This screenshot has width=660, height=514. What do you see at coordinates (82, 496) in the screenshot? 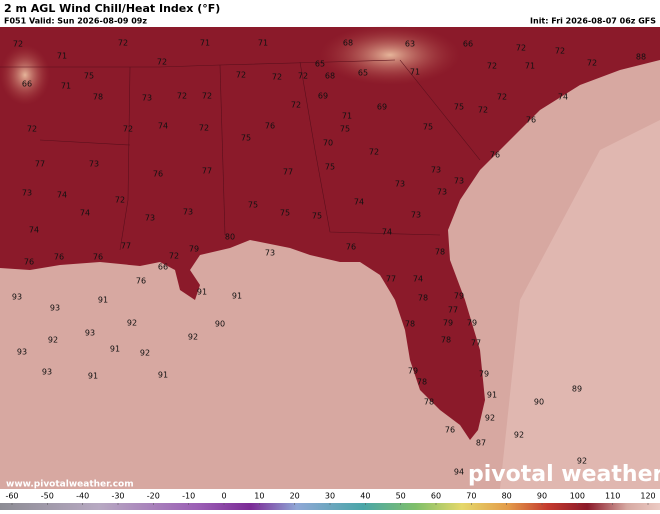
I see `colorbar-label: -40` at bounding box center [82, 496].